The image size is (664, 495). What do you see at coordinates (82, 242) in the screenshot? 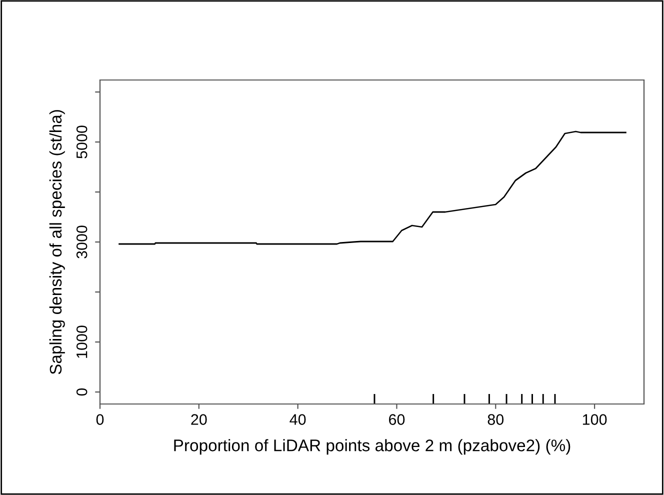
I see `y-tick-label: 3000` at bounding box center [82, 242].